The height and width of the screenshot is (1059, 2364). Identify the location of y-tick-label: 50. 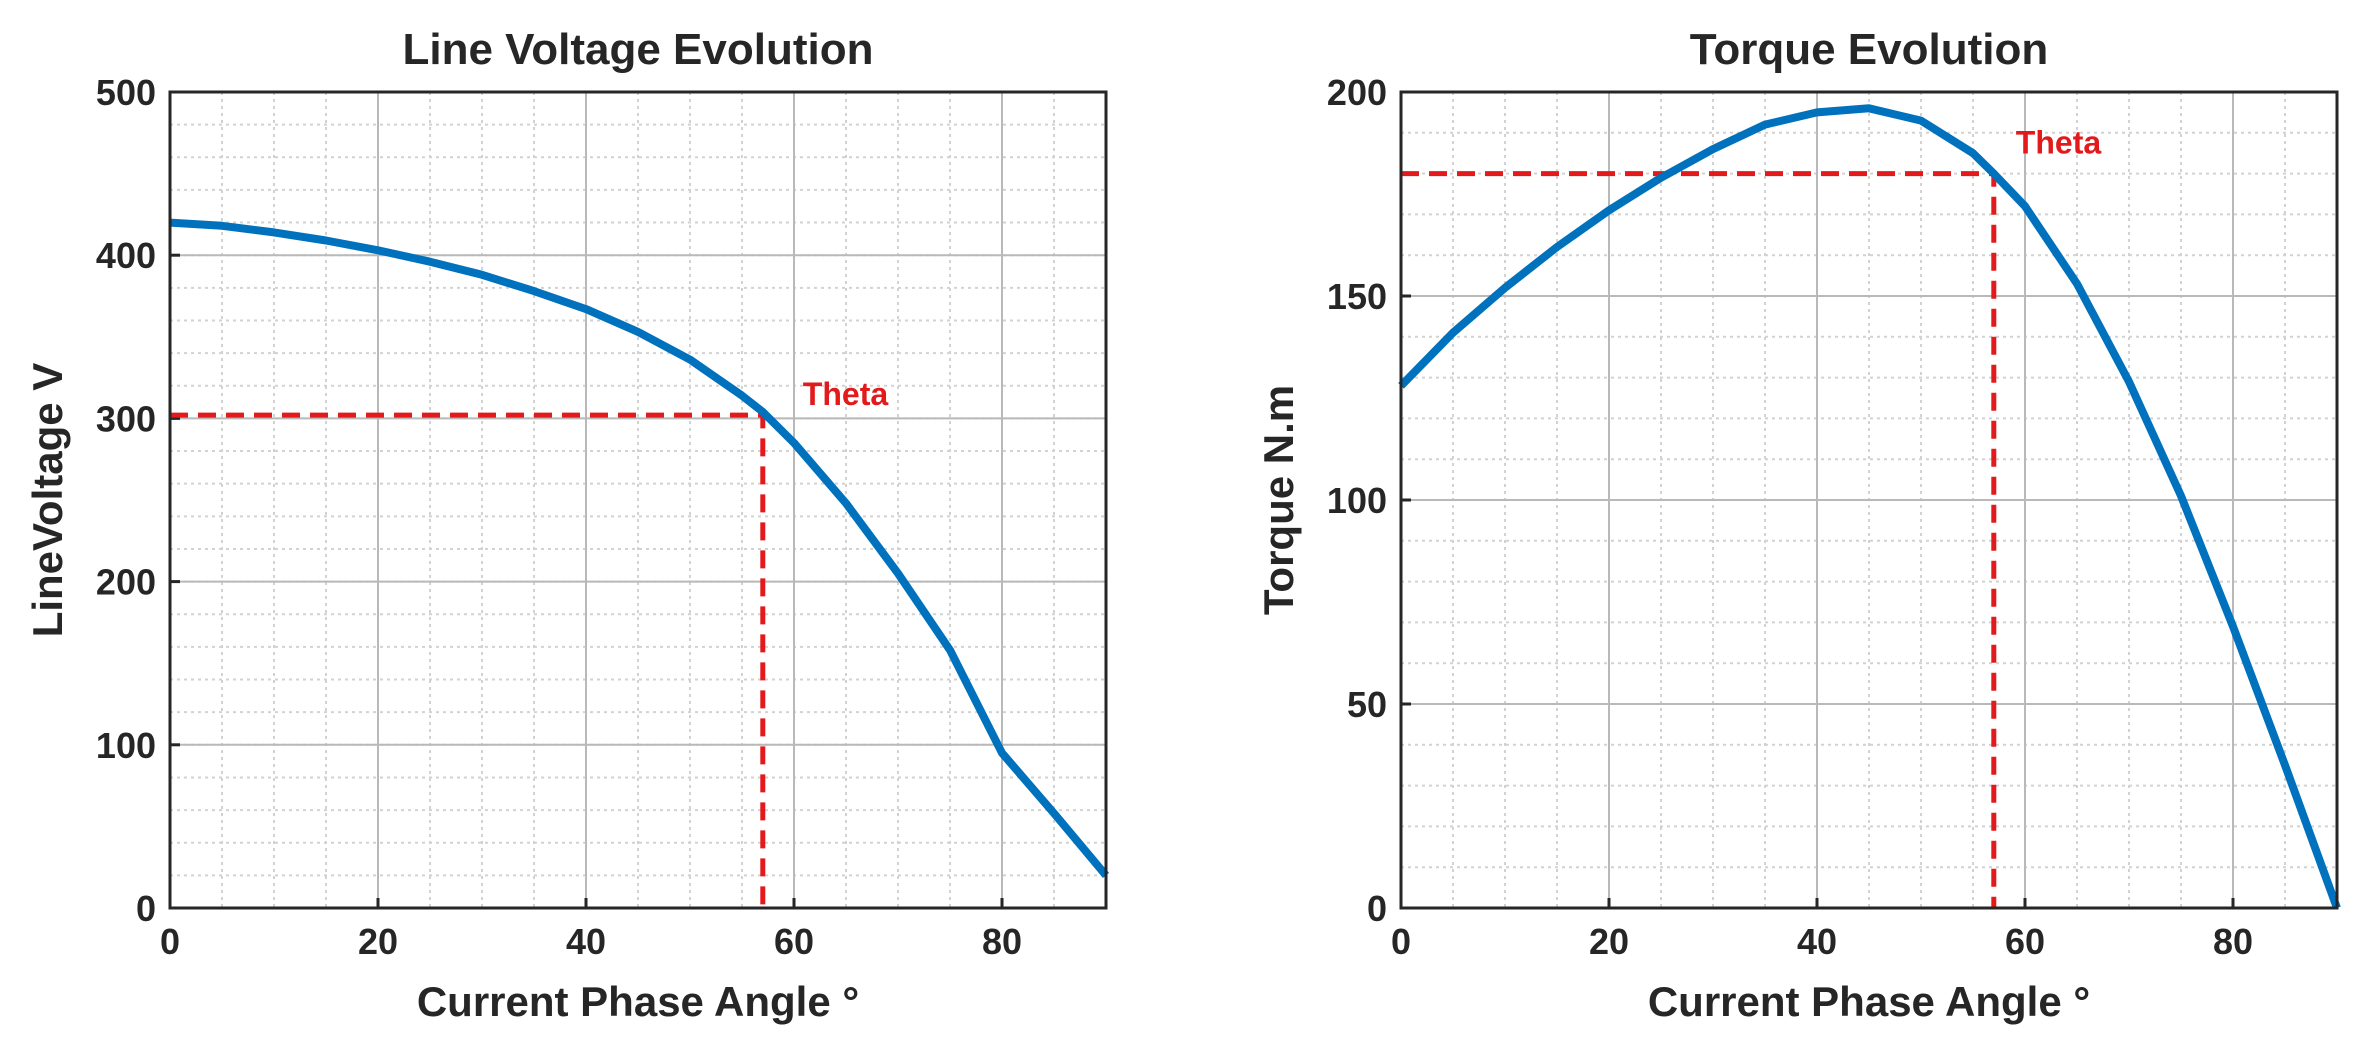
(1367, 704).